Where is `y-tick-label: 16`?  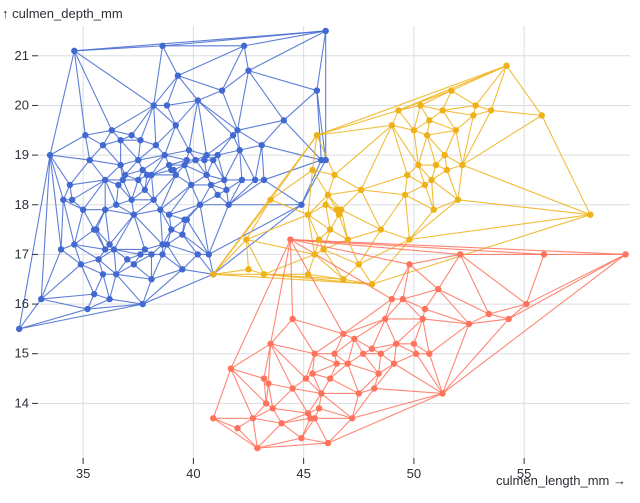
y-tick-label: 16 is located at coordinates (22, 303).